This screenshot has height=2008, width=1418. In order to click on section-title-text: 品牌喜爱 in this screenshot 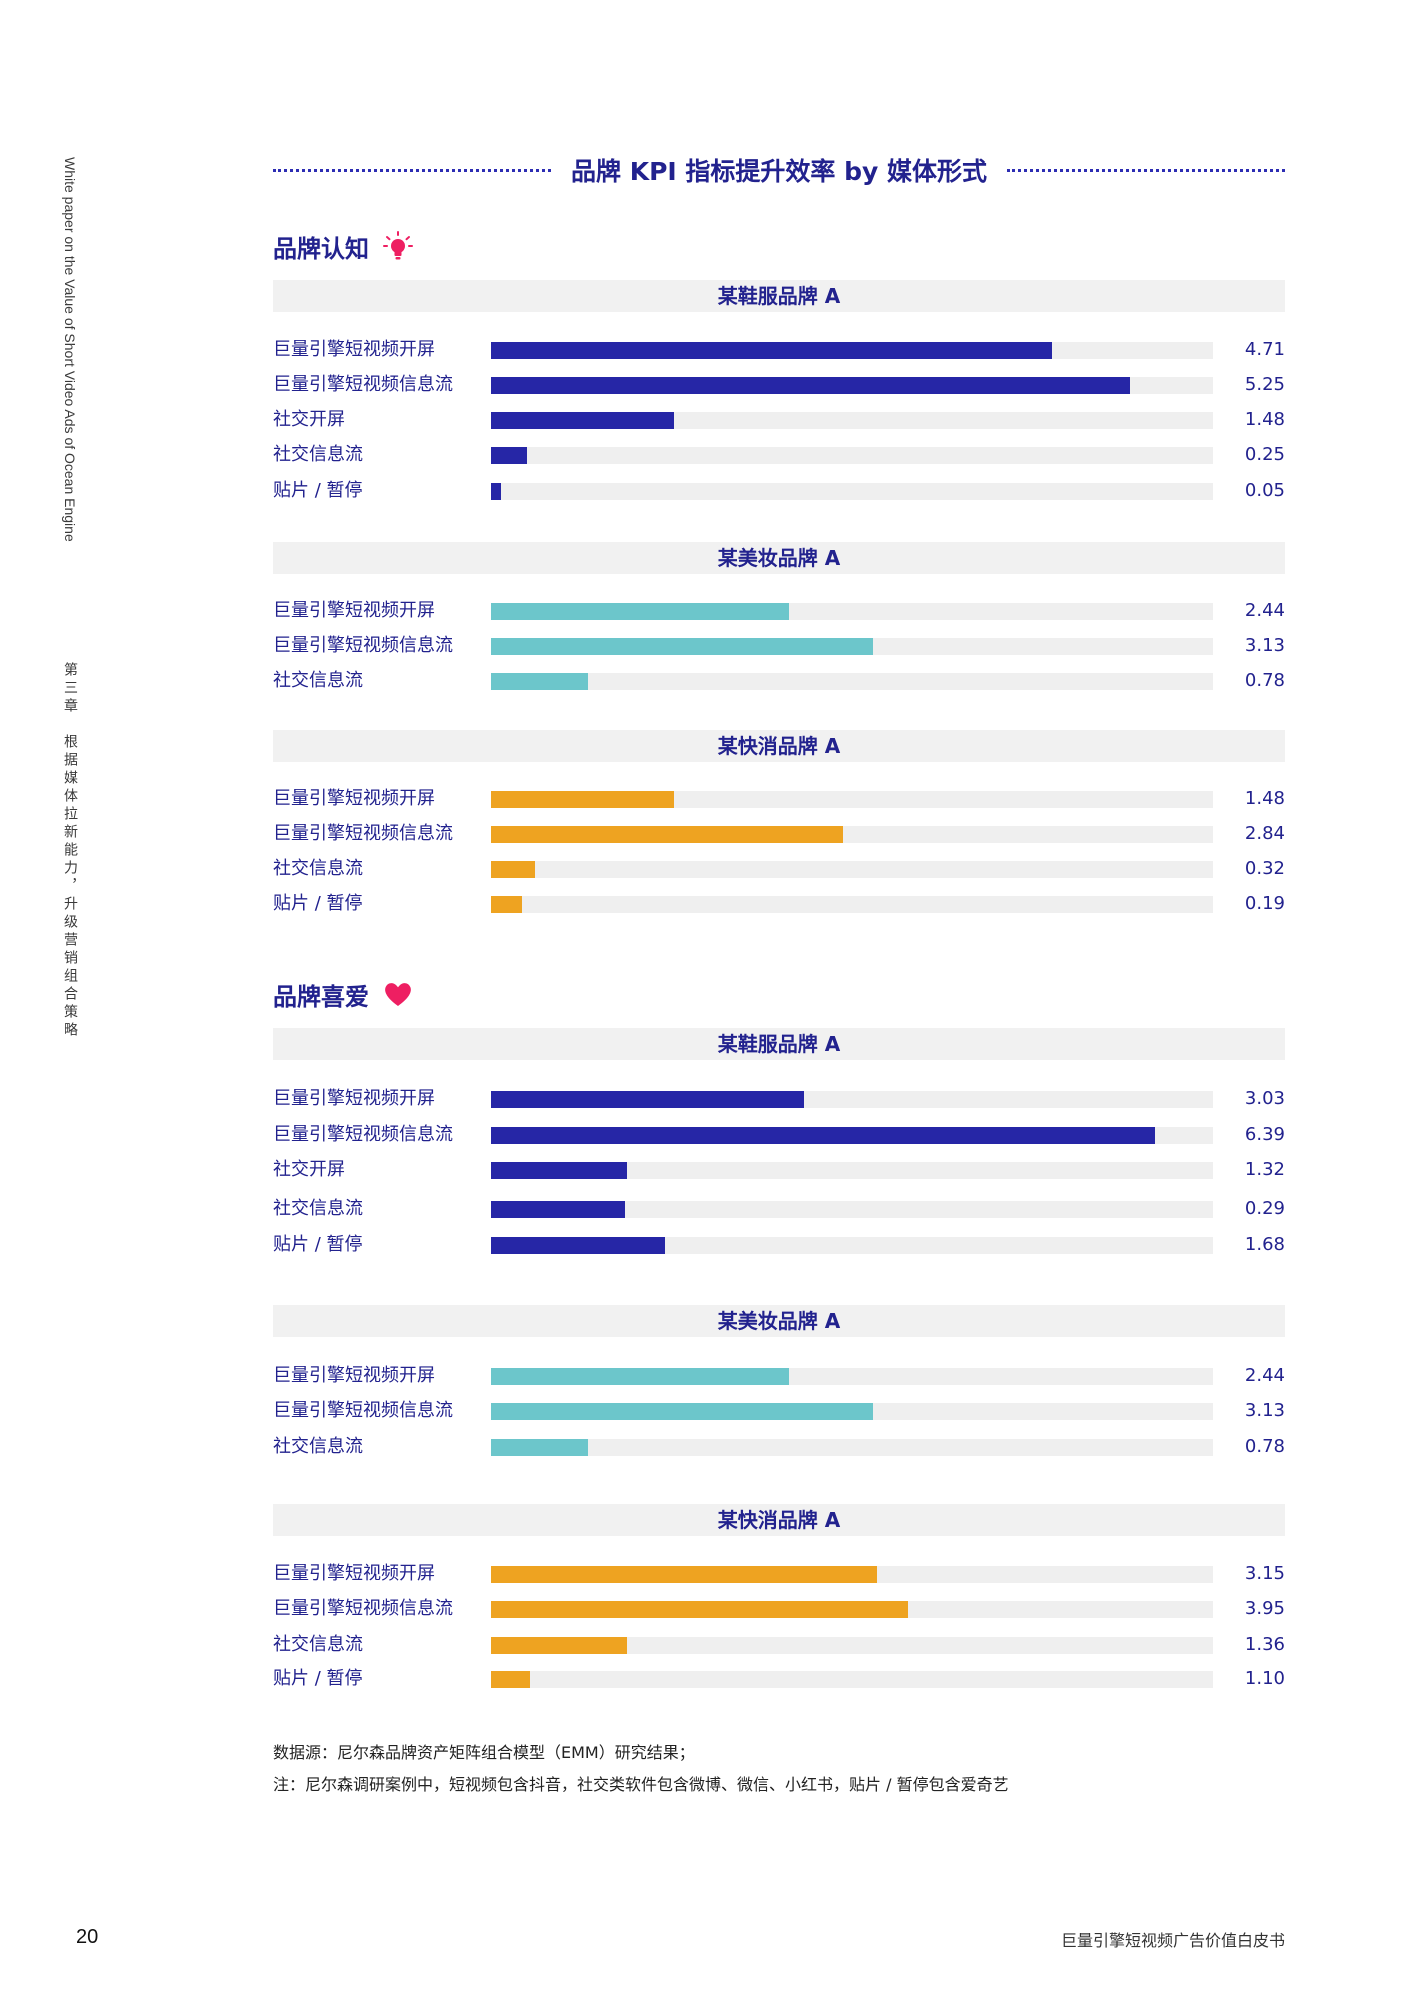, I will do `click(321, 996)`.